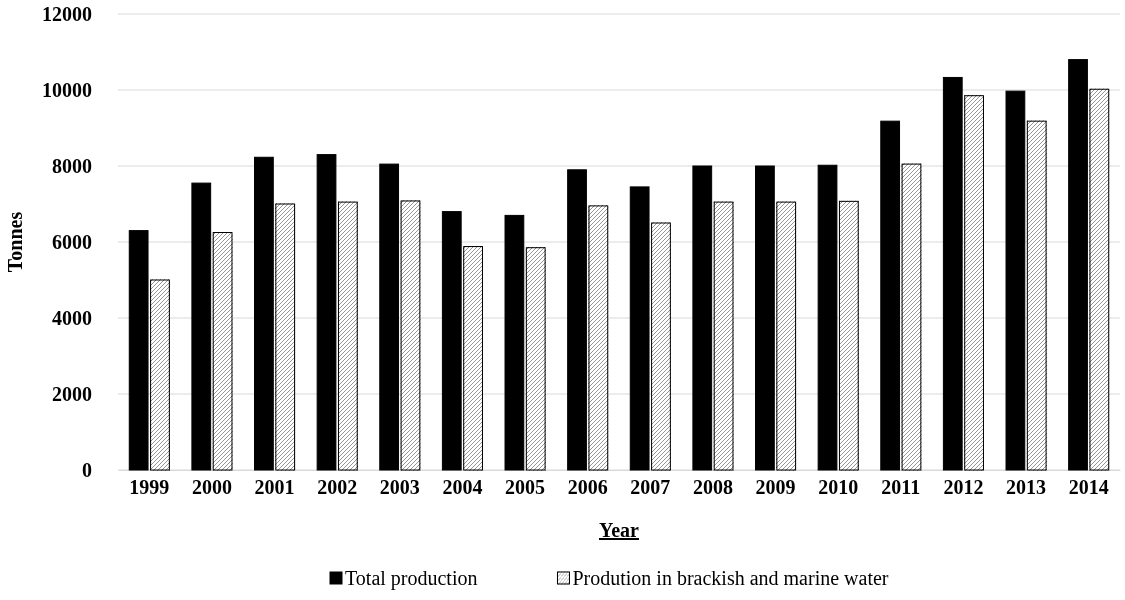 The image size is (1125, 600). Describe the element at coordinates (72, 317) in the screenshot. I see `y-tick-label: 4000` at that location.